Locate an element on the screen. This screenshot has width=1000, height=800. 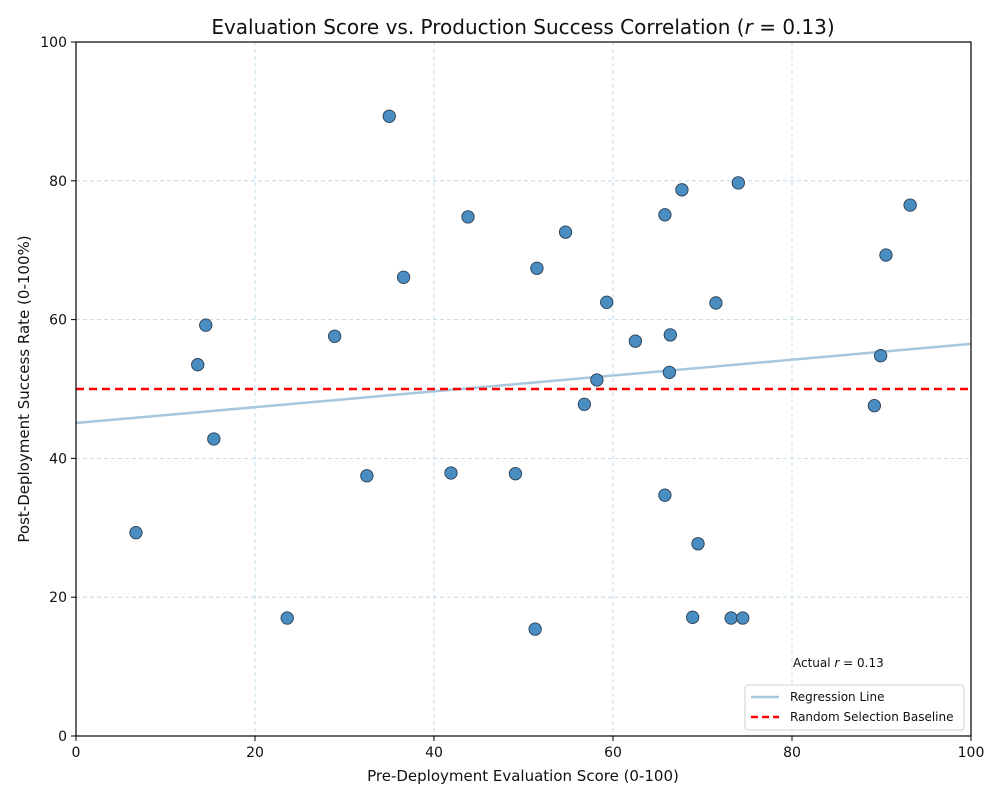
x-tick-label: 20 is located at coordinates (255, 753).